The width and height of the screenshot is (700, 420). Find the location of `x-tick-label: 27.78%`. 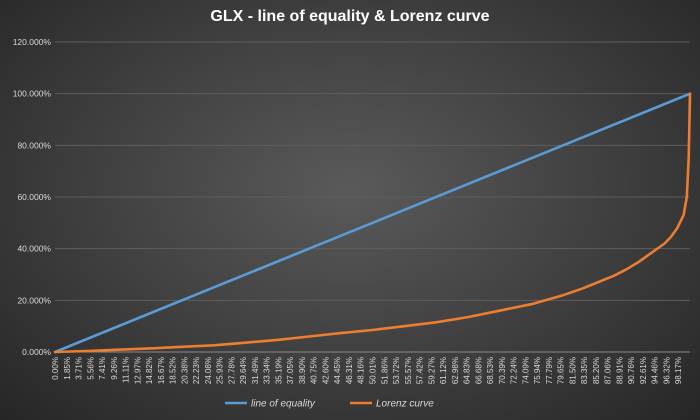

x-tick-label: 27.78% is located at coordinates (231, 370).